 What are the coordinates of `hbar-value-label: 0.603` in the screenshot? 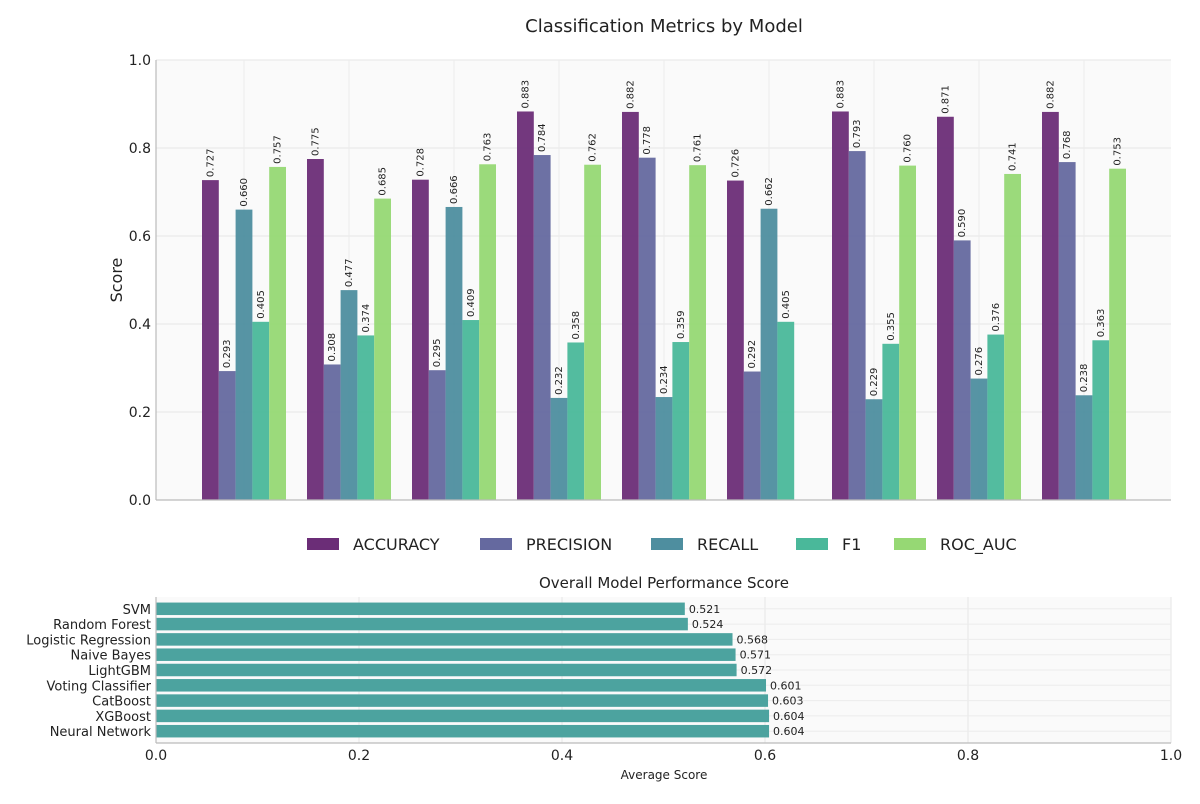 It's located at (788, 701).